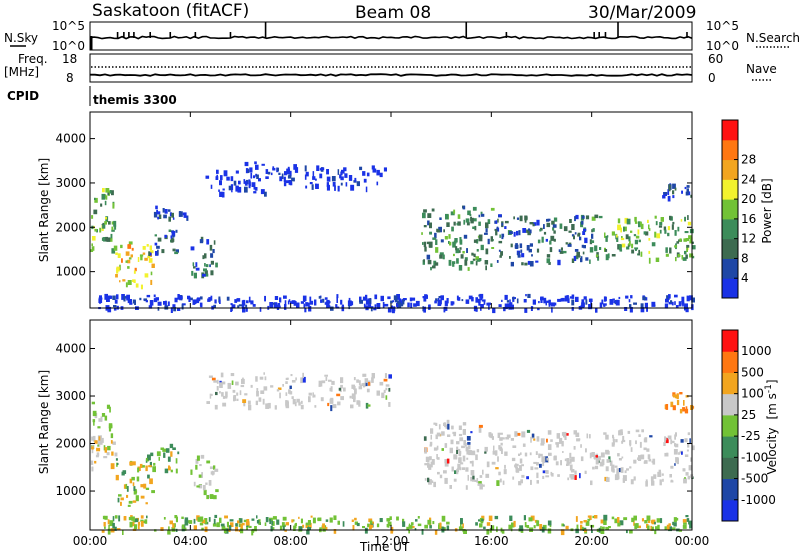 The image size is (800, 554). Describe the element at coordinates (70, 272) in the screenshot. I see `ytick-label: 1000` at that location.